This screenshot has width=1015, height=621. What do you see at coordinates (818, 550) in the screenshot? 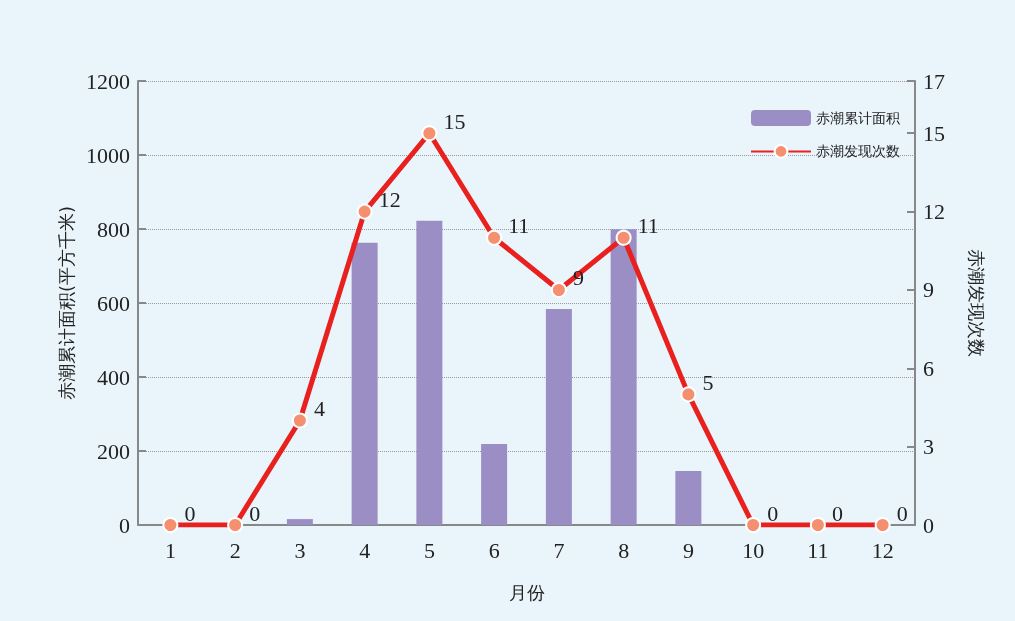
I see `x-tick-label: 11` at bounding box center [818, 550].